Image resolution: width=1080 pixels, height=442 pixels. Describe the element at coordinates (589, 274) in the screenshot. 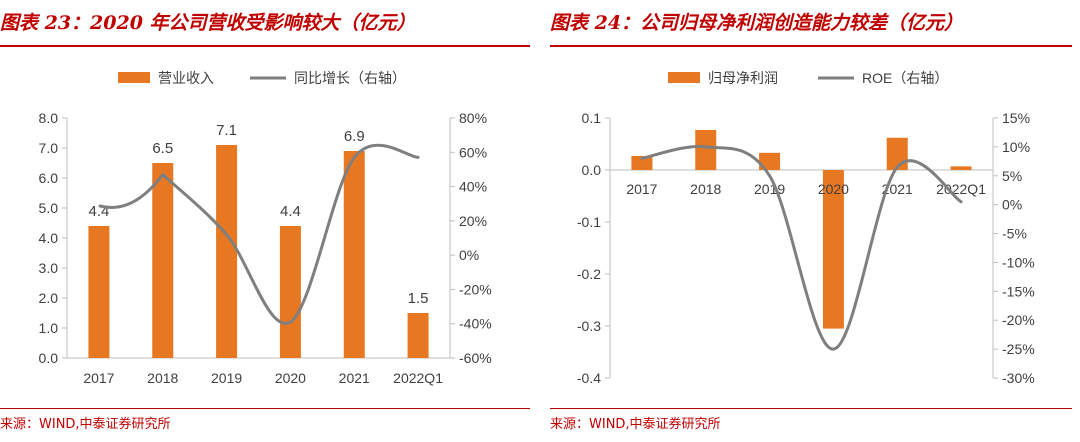

I see `left-axis-tick-label: -0.2` at that location.